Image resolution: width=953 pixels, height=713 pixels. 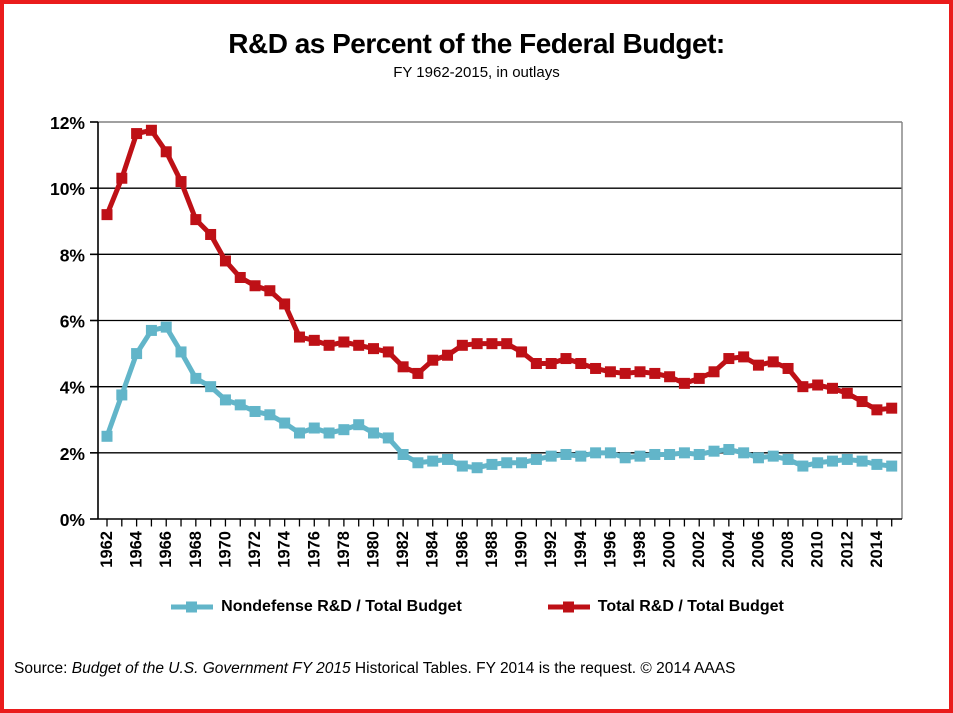 I want to click on y-tick-label: 2%, so click(x=73, y=454).